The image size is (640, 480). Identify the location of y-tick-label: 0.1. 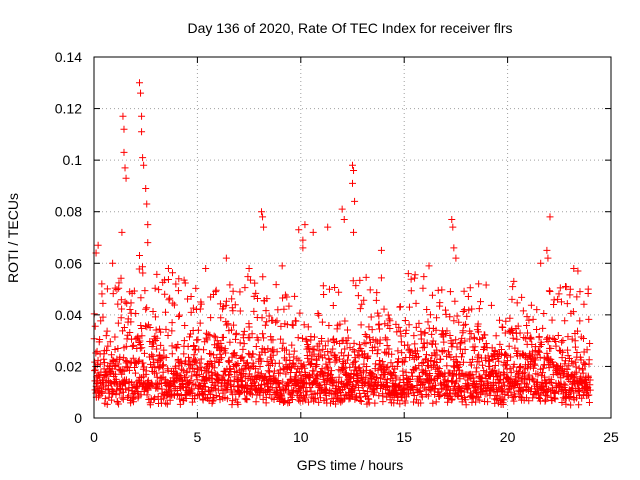
(73, 160).